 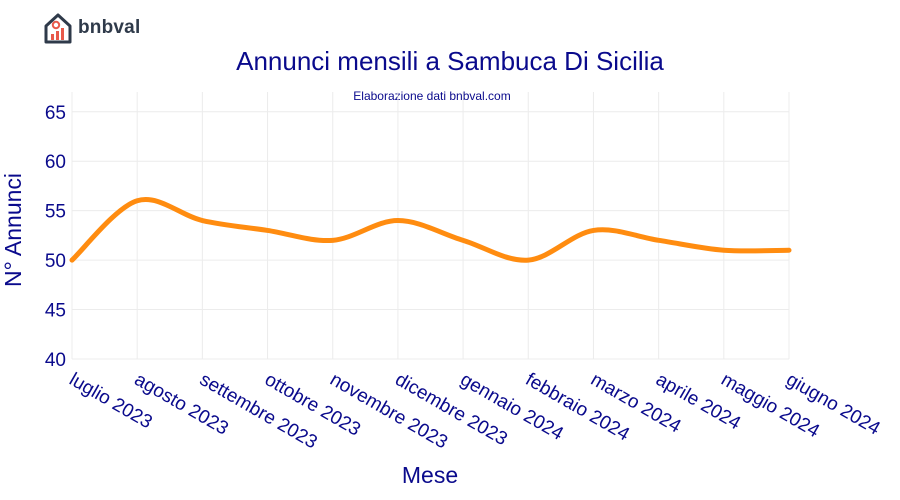 I want to click on y-tick-label: 40, so click(x=55, y=360).